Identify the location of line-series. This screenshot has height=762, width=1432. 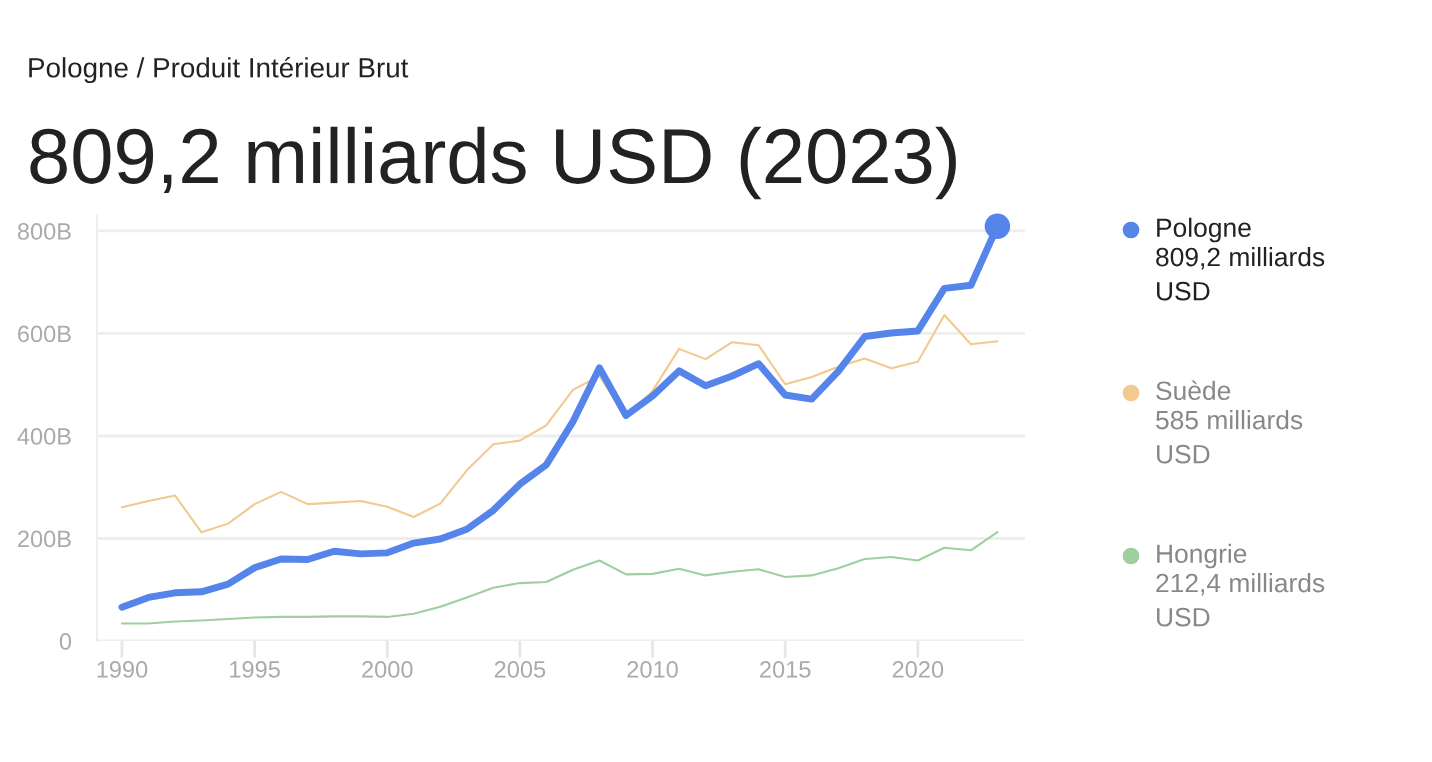
(559, 578).